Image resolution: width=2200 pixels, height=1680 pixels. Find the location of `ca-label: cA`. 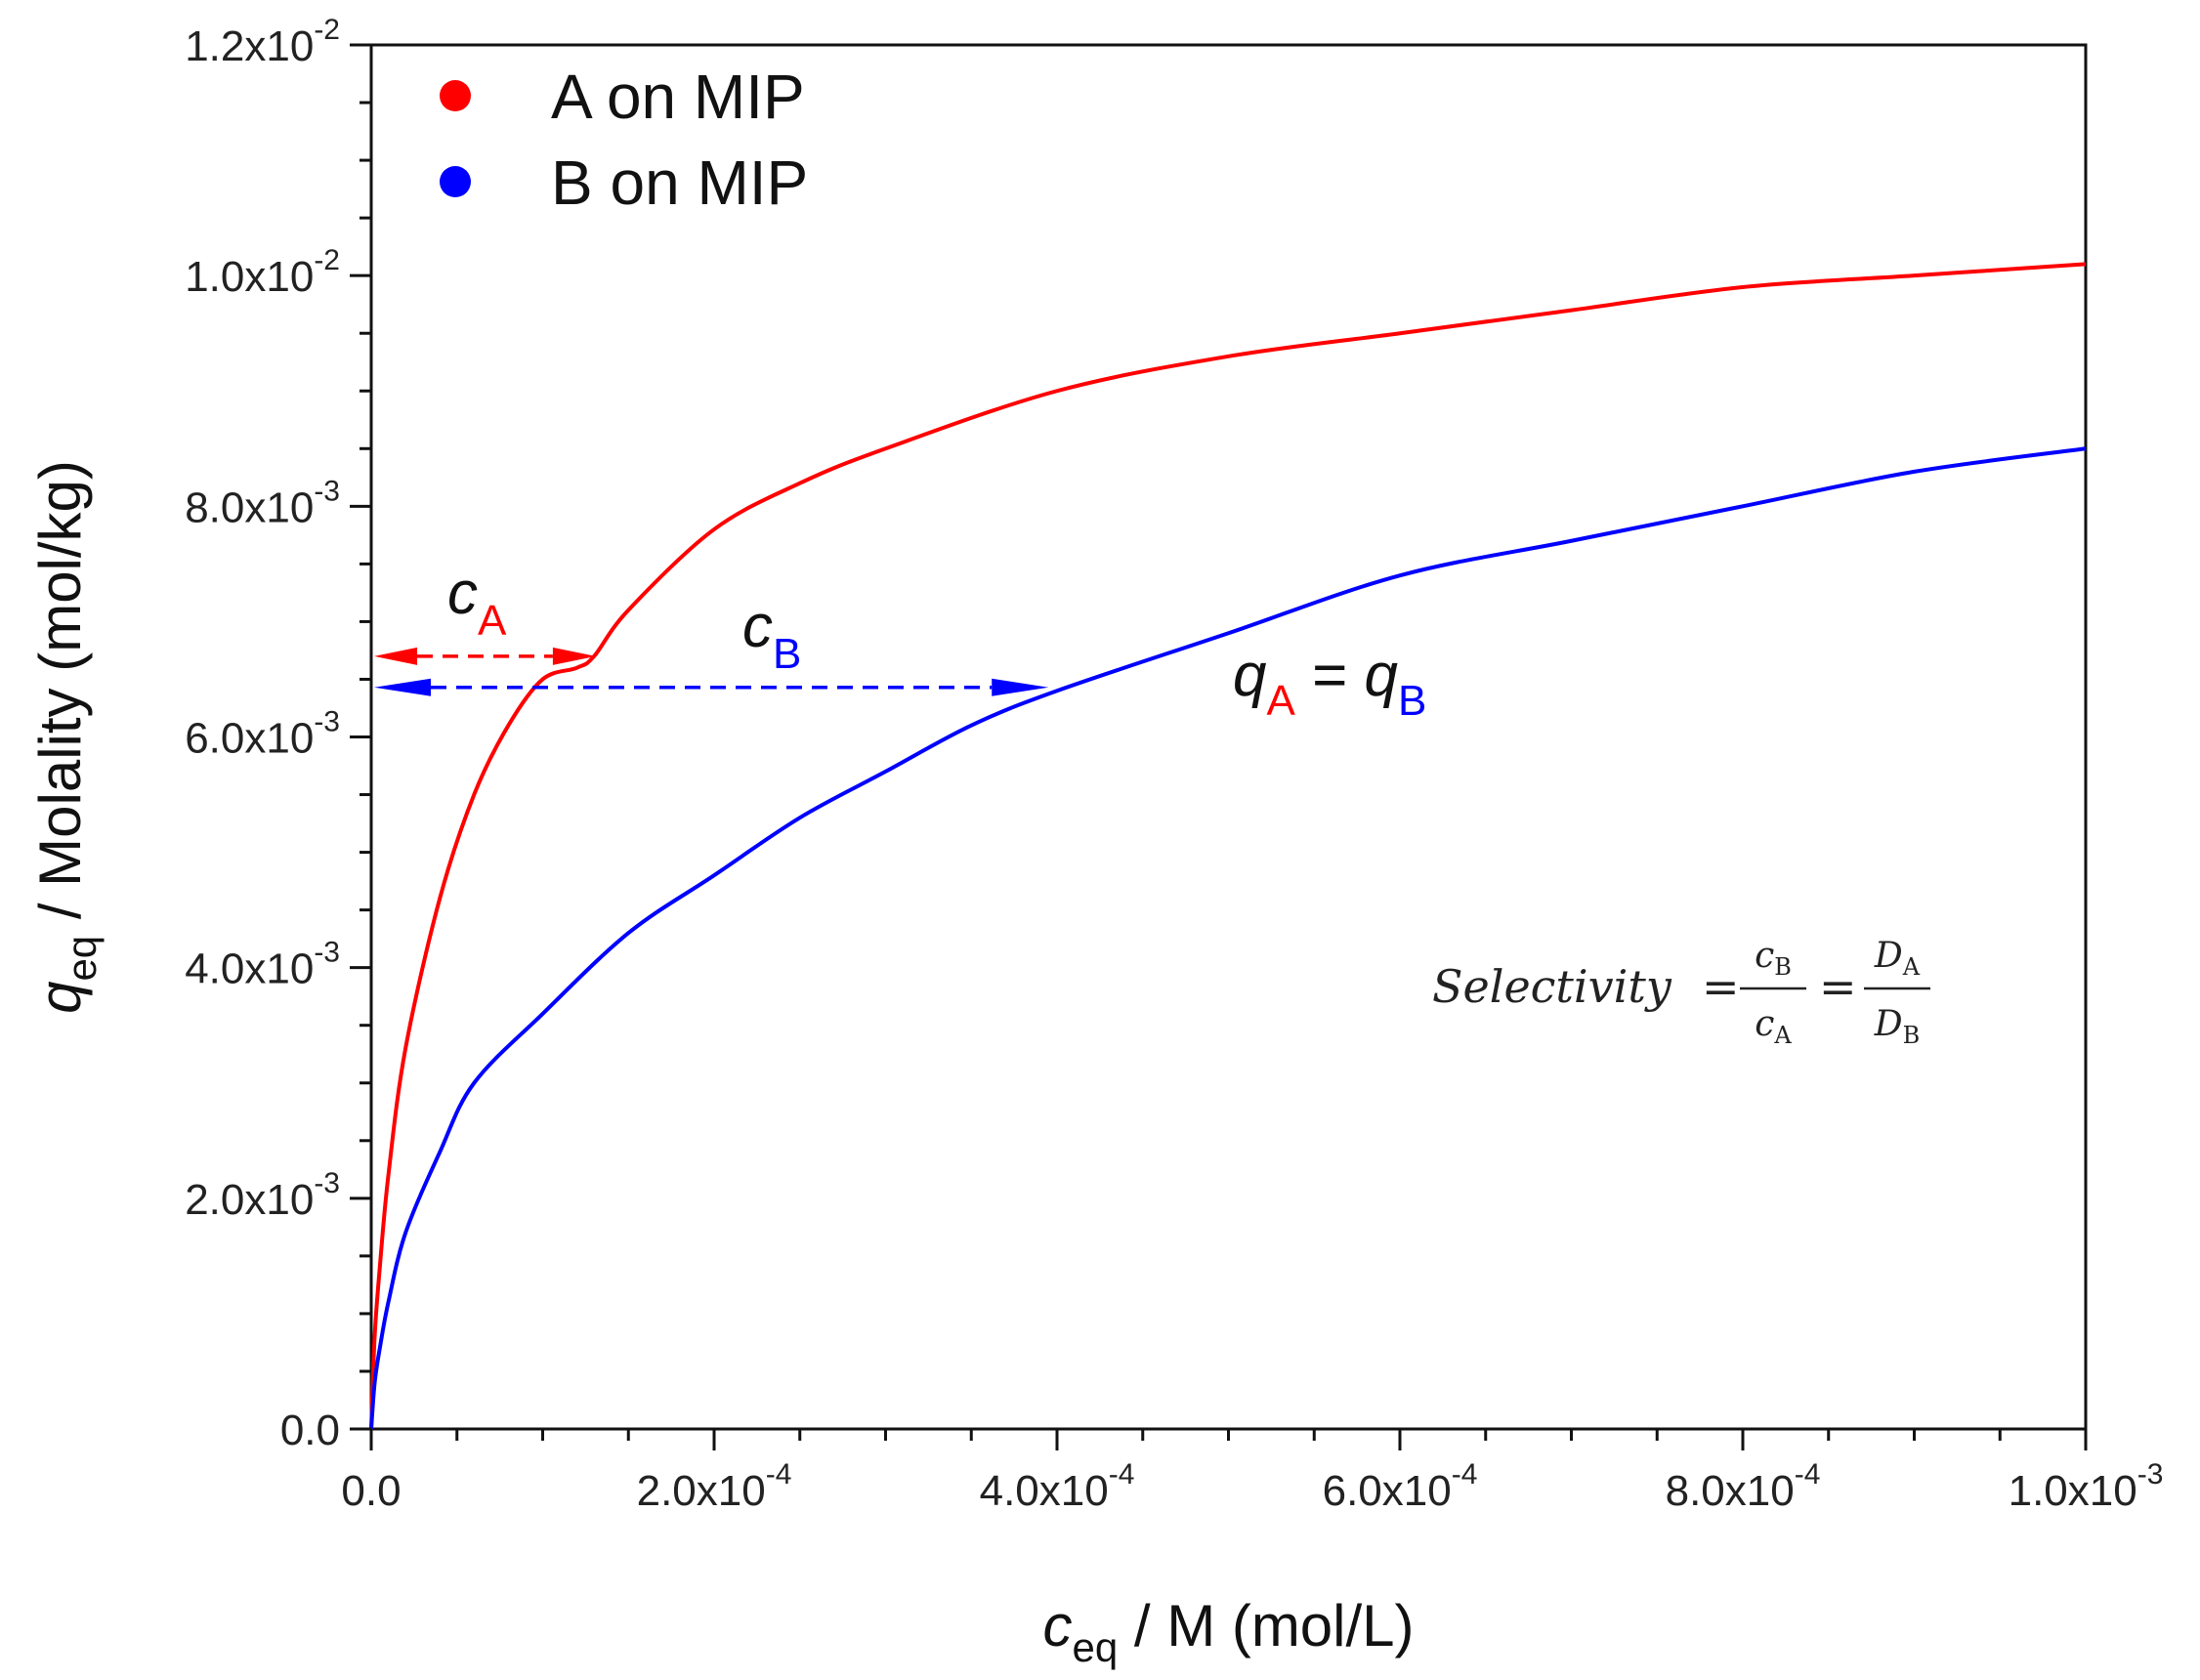

ca-label: cA is located at coordinates (477, 602).